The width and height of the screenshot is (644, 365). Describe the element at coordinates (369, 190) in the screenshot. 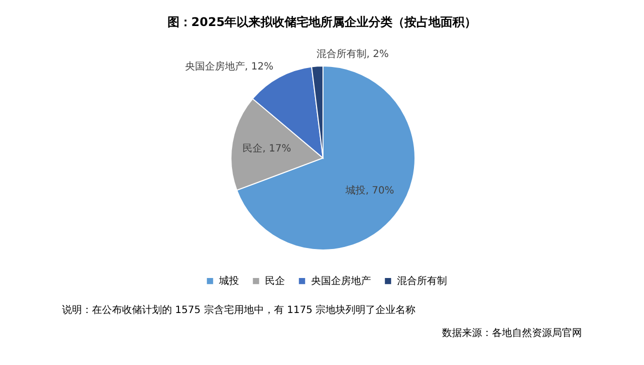

I see `data-label: 城投, 70%` at that location.